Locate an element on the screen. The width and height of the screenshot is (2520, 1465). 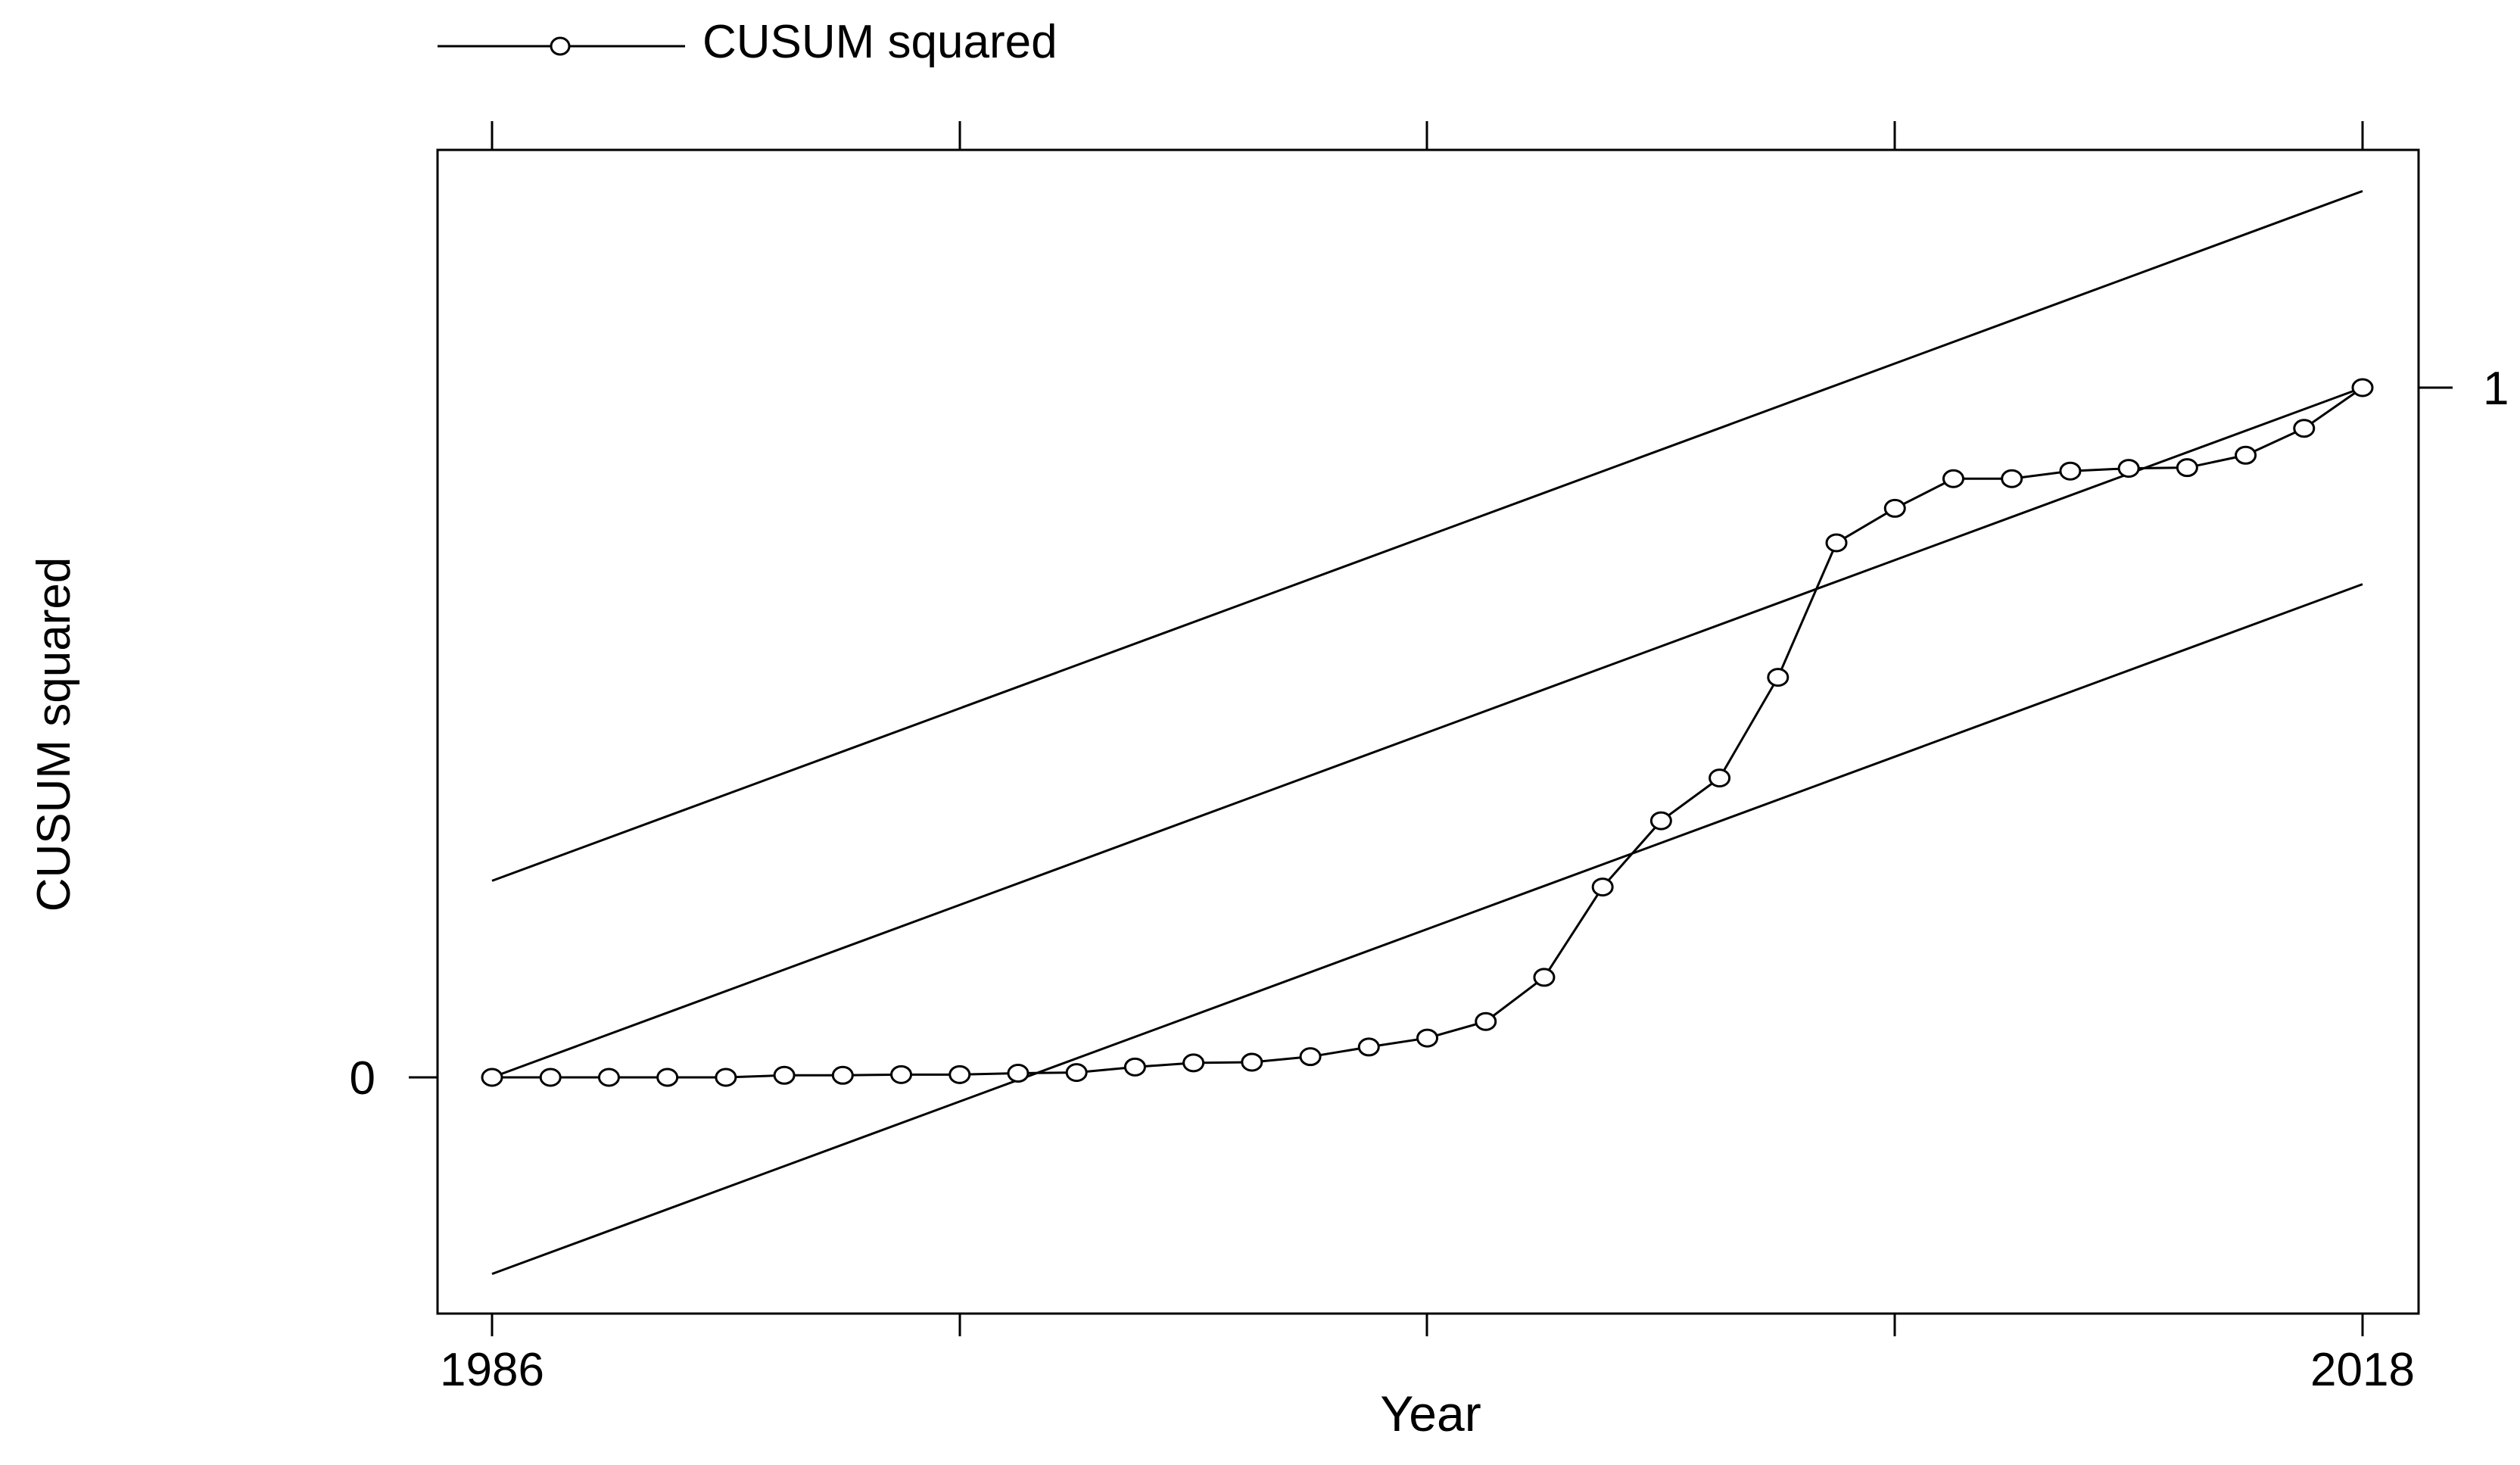
x-axis-title: Year is located at coordinates (1430, 1414).